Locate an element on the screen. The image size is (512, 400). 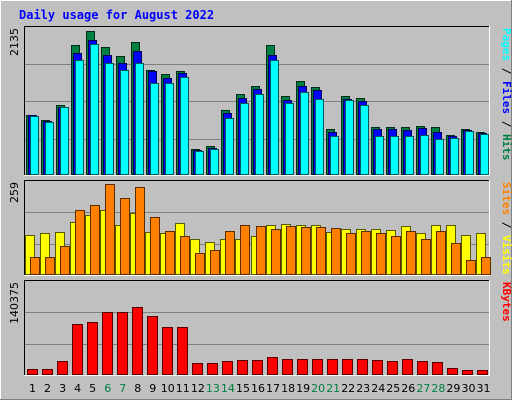
x-tick-label-day-23: 23 is located at coordinates (363, 388).